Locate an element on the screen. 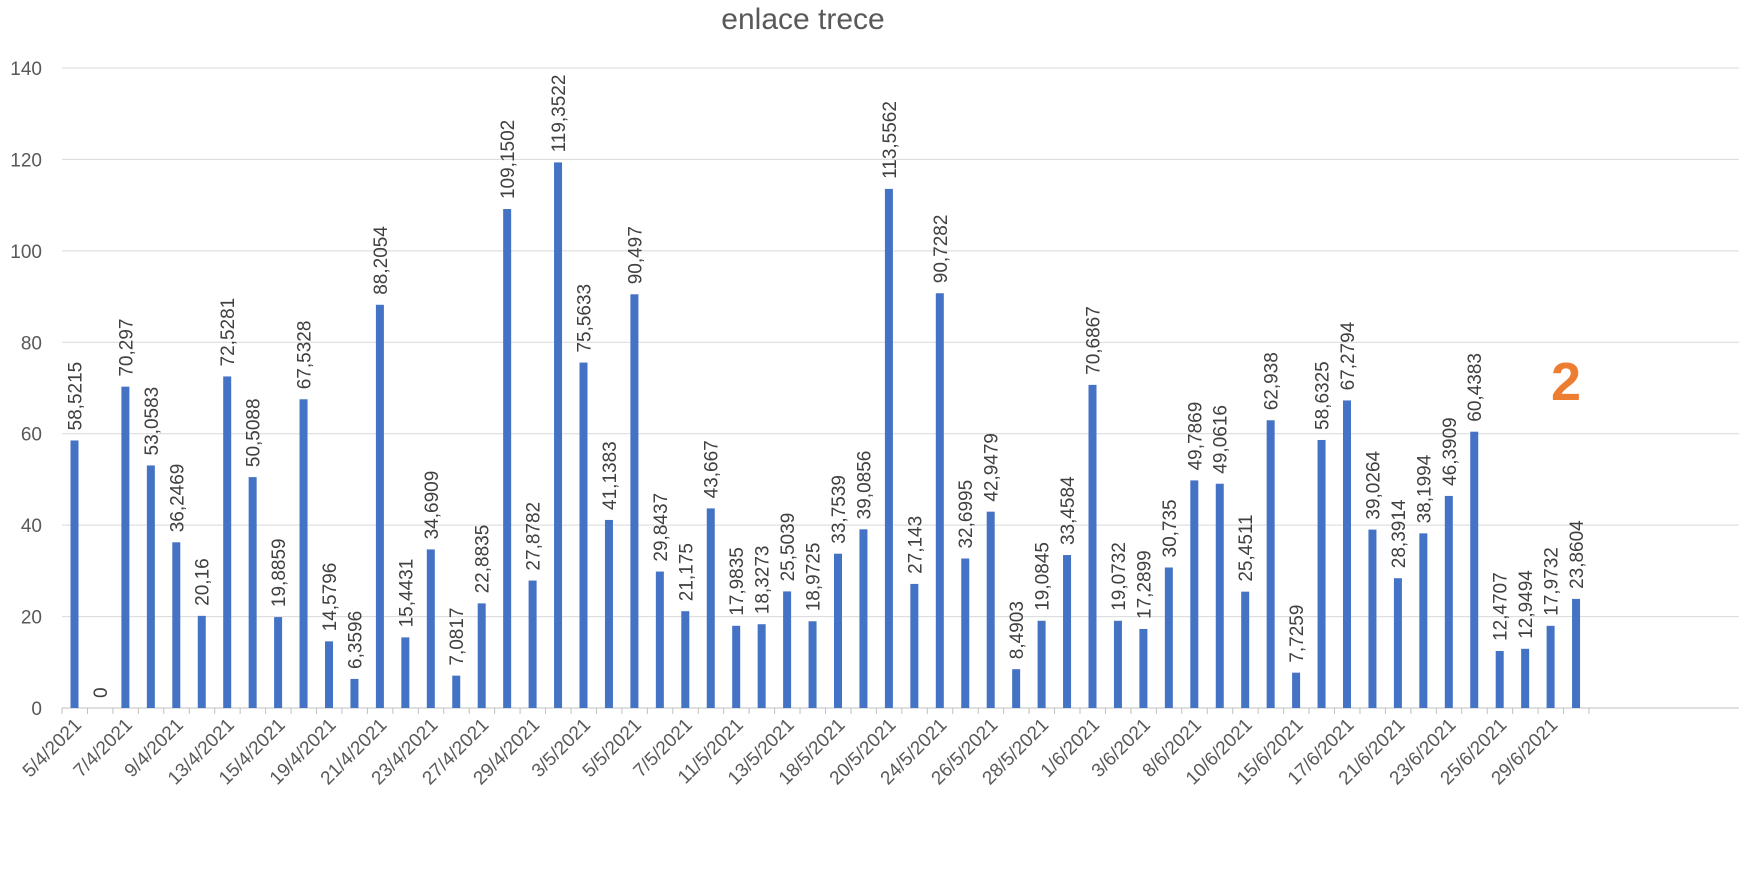 This screenshot has height=891, width=1739. data-label: 20,16 is located at coordinates (203, 582).